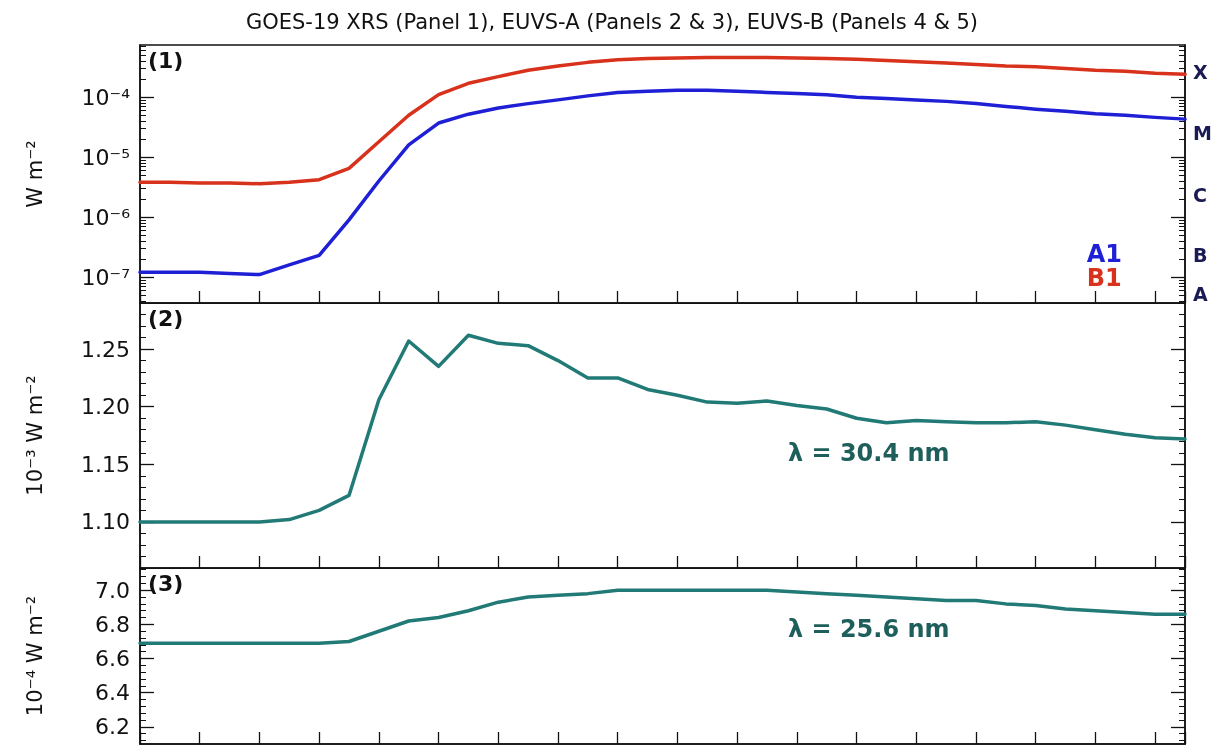  What do you see at coordinates (112, 693) in the screenshot?
I see `y-tick-label: 6.4` at bounding box center [112, 693].